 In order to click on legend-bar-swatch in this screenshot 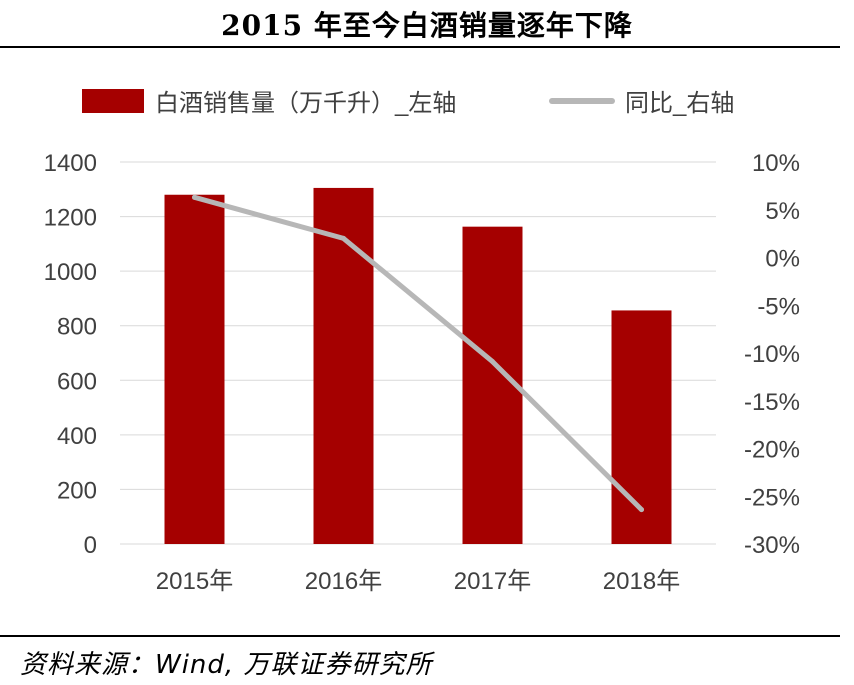, I will do `click(113, 101)`.